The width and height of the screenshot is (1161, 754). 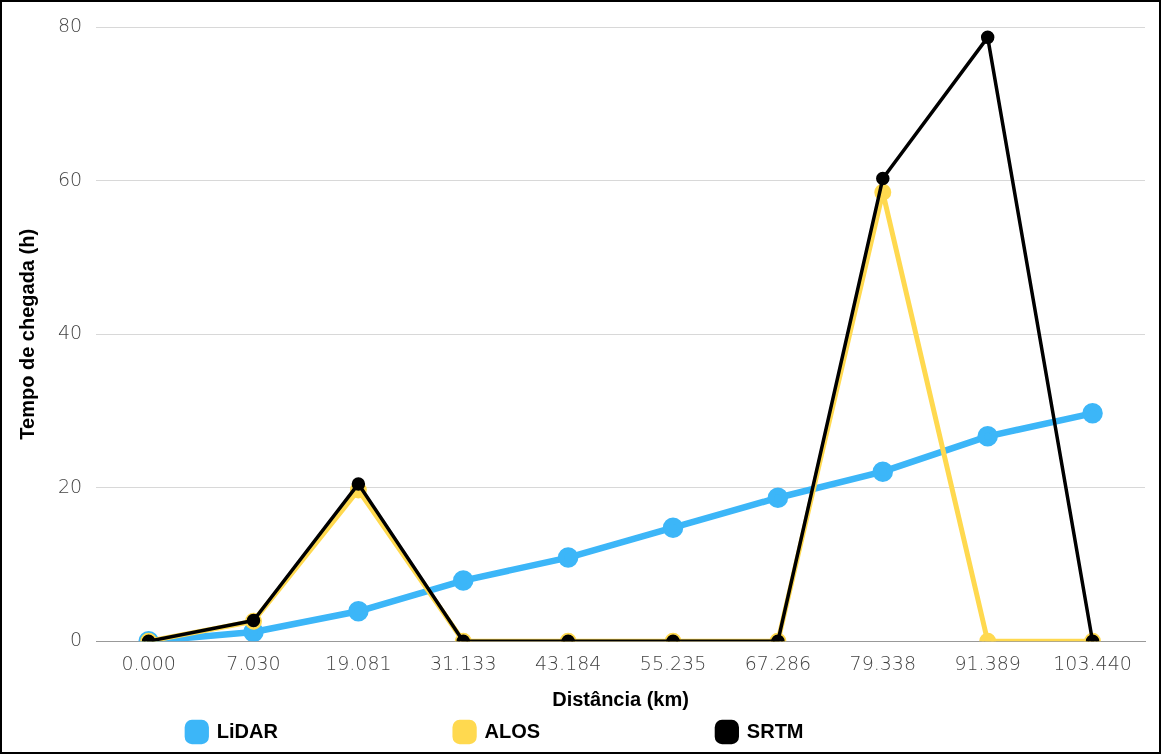 What do you see at coordinates (70, 25) in the screenshot?
I see `y-tick-label: 80` at bounding box center [70, 25].